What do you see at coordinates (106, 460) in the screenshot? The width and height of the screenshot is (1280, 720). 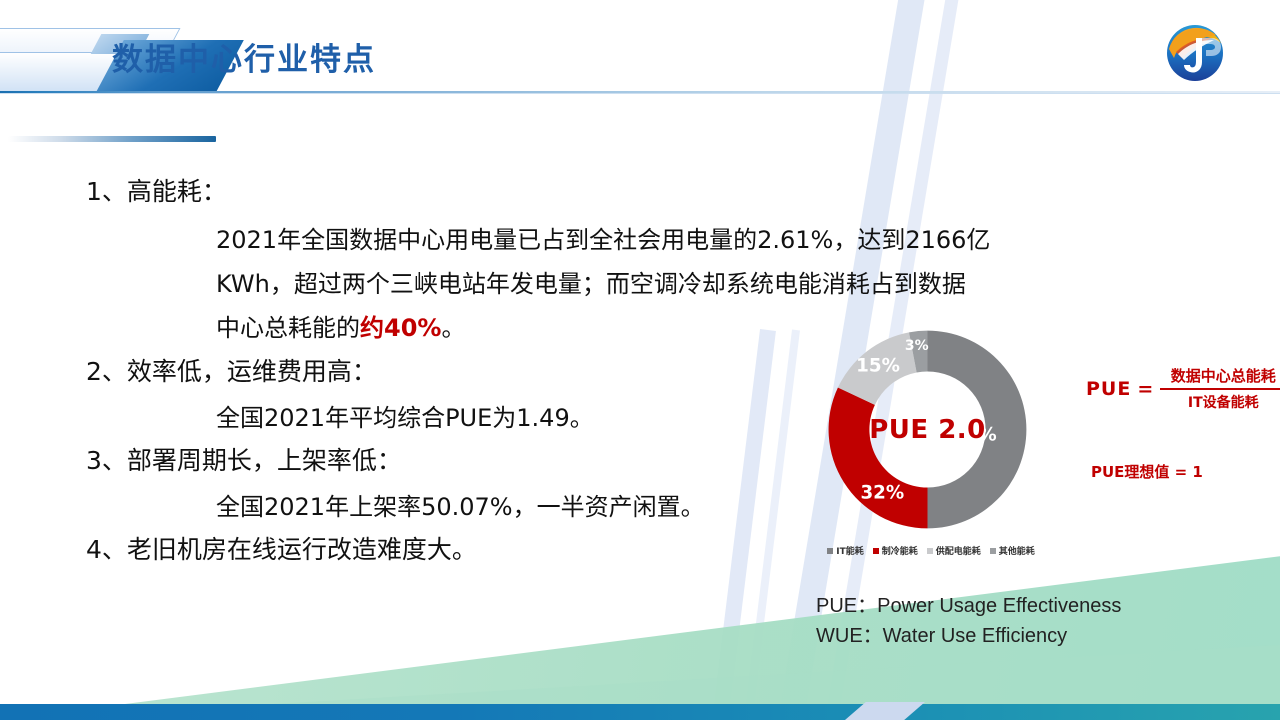 I see `list-item-3-number: 3、` at bounding box center [106, 460].